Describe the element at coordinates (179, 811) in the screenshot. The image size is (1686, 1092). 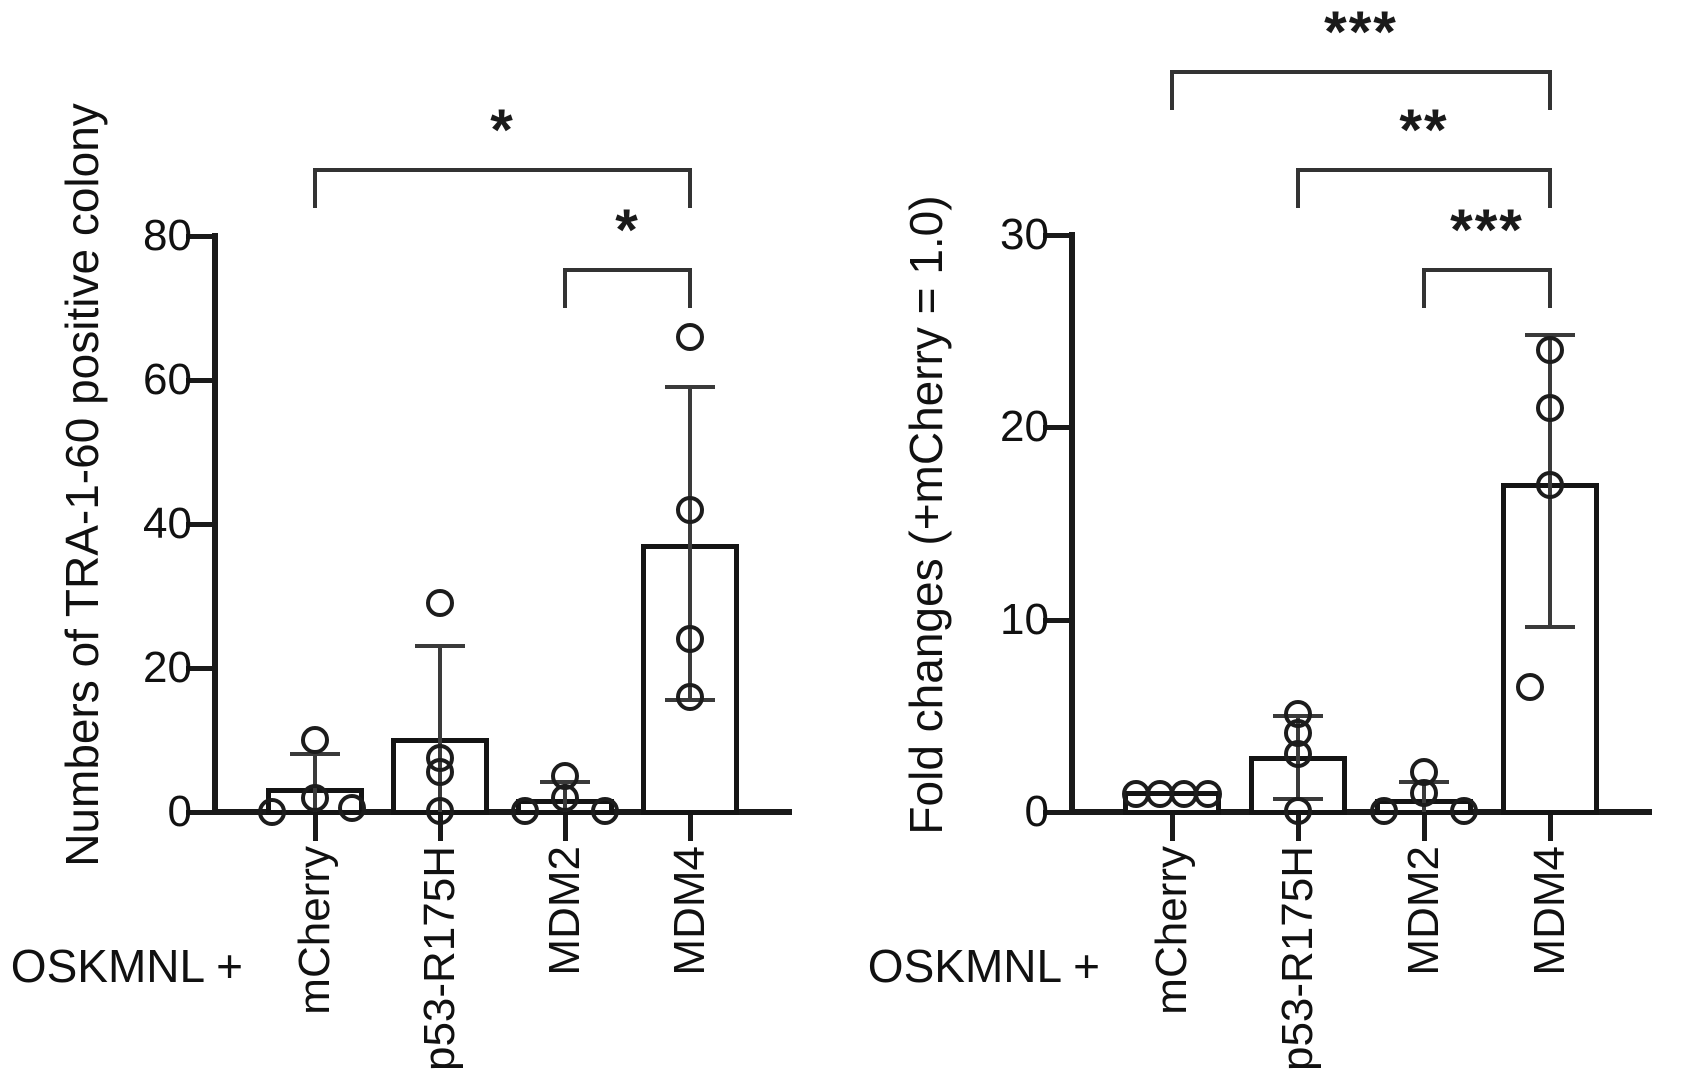
I see `left-y-tick-label: 0` at that location.